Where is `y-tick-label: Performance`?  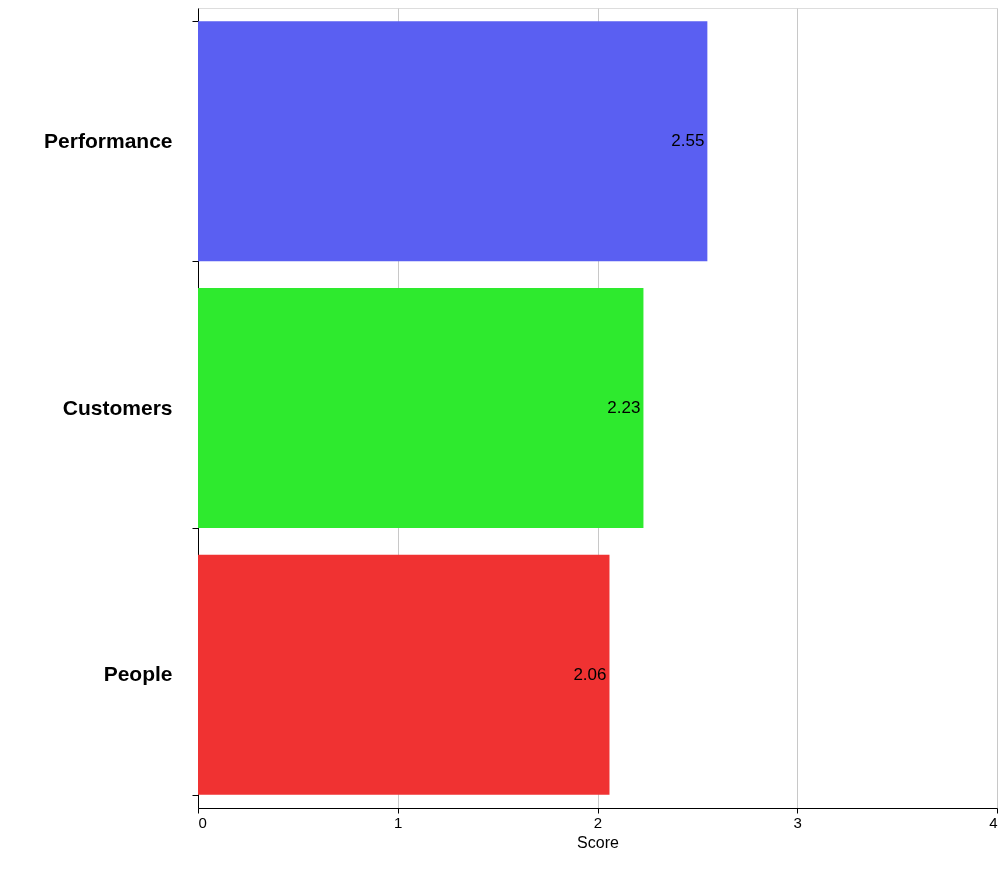
y-tick-label: Performance is located at coordinates (108, 140).